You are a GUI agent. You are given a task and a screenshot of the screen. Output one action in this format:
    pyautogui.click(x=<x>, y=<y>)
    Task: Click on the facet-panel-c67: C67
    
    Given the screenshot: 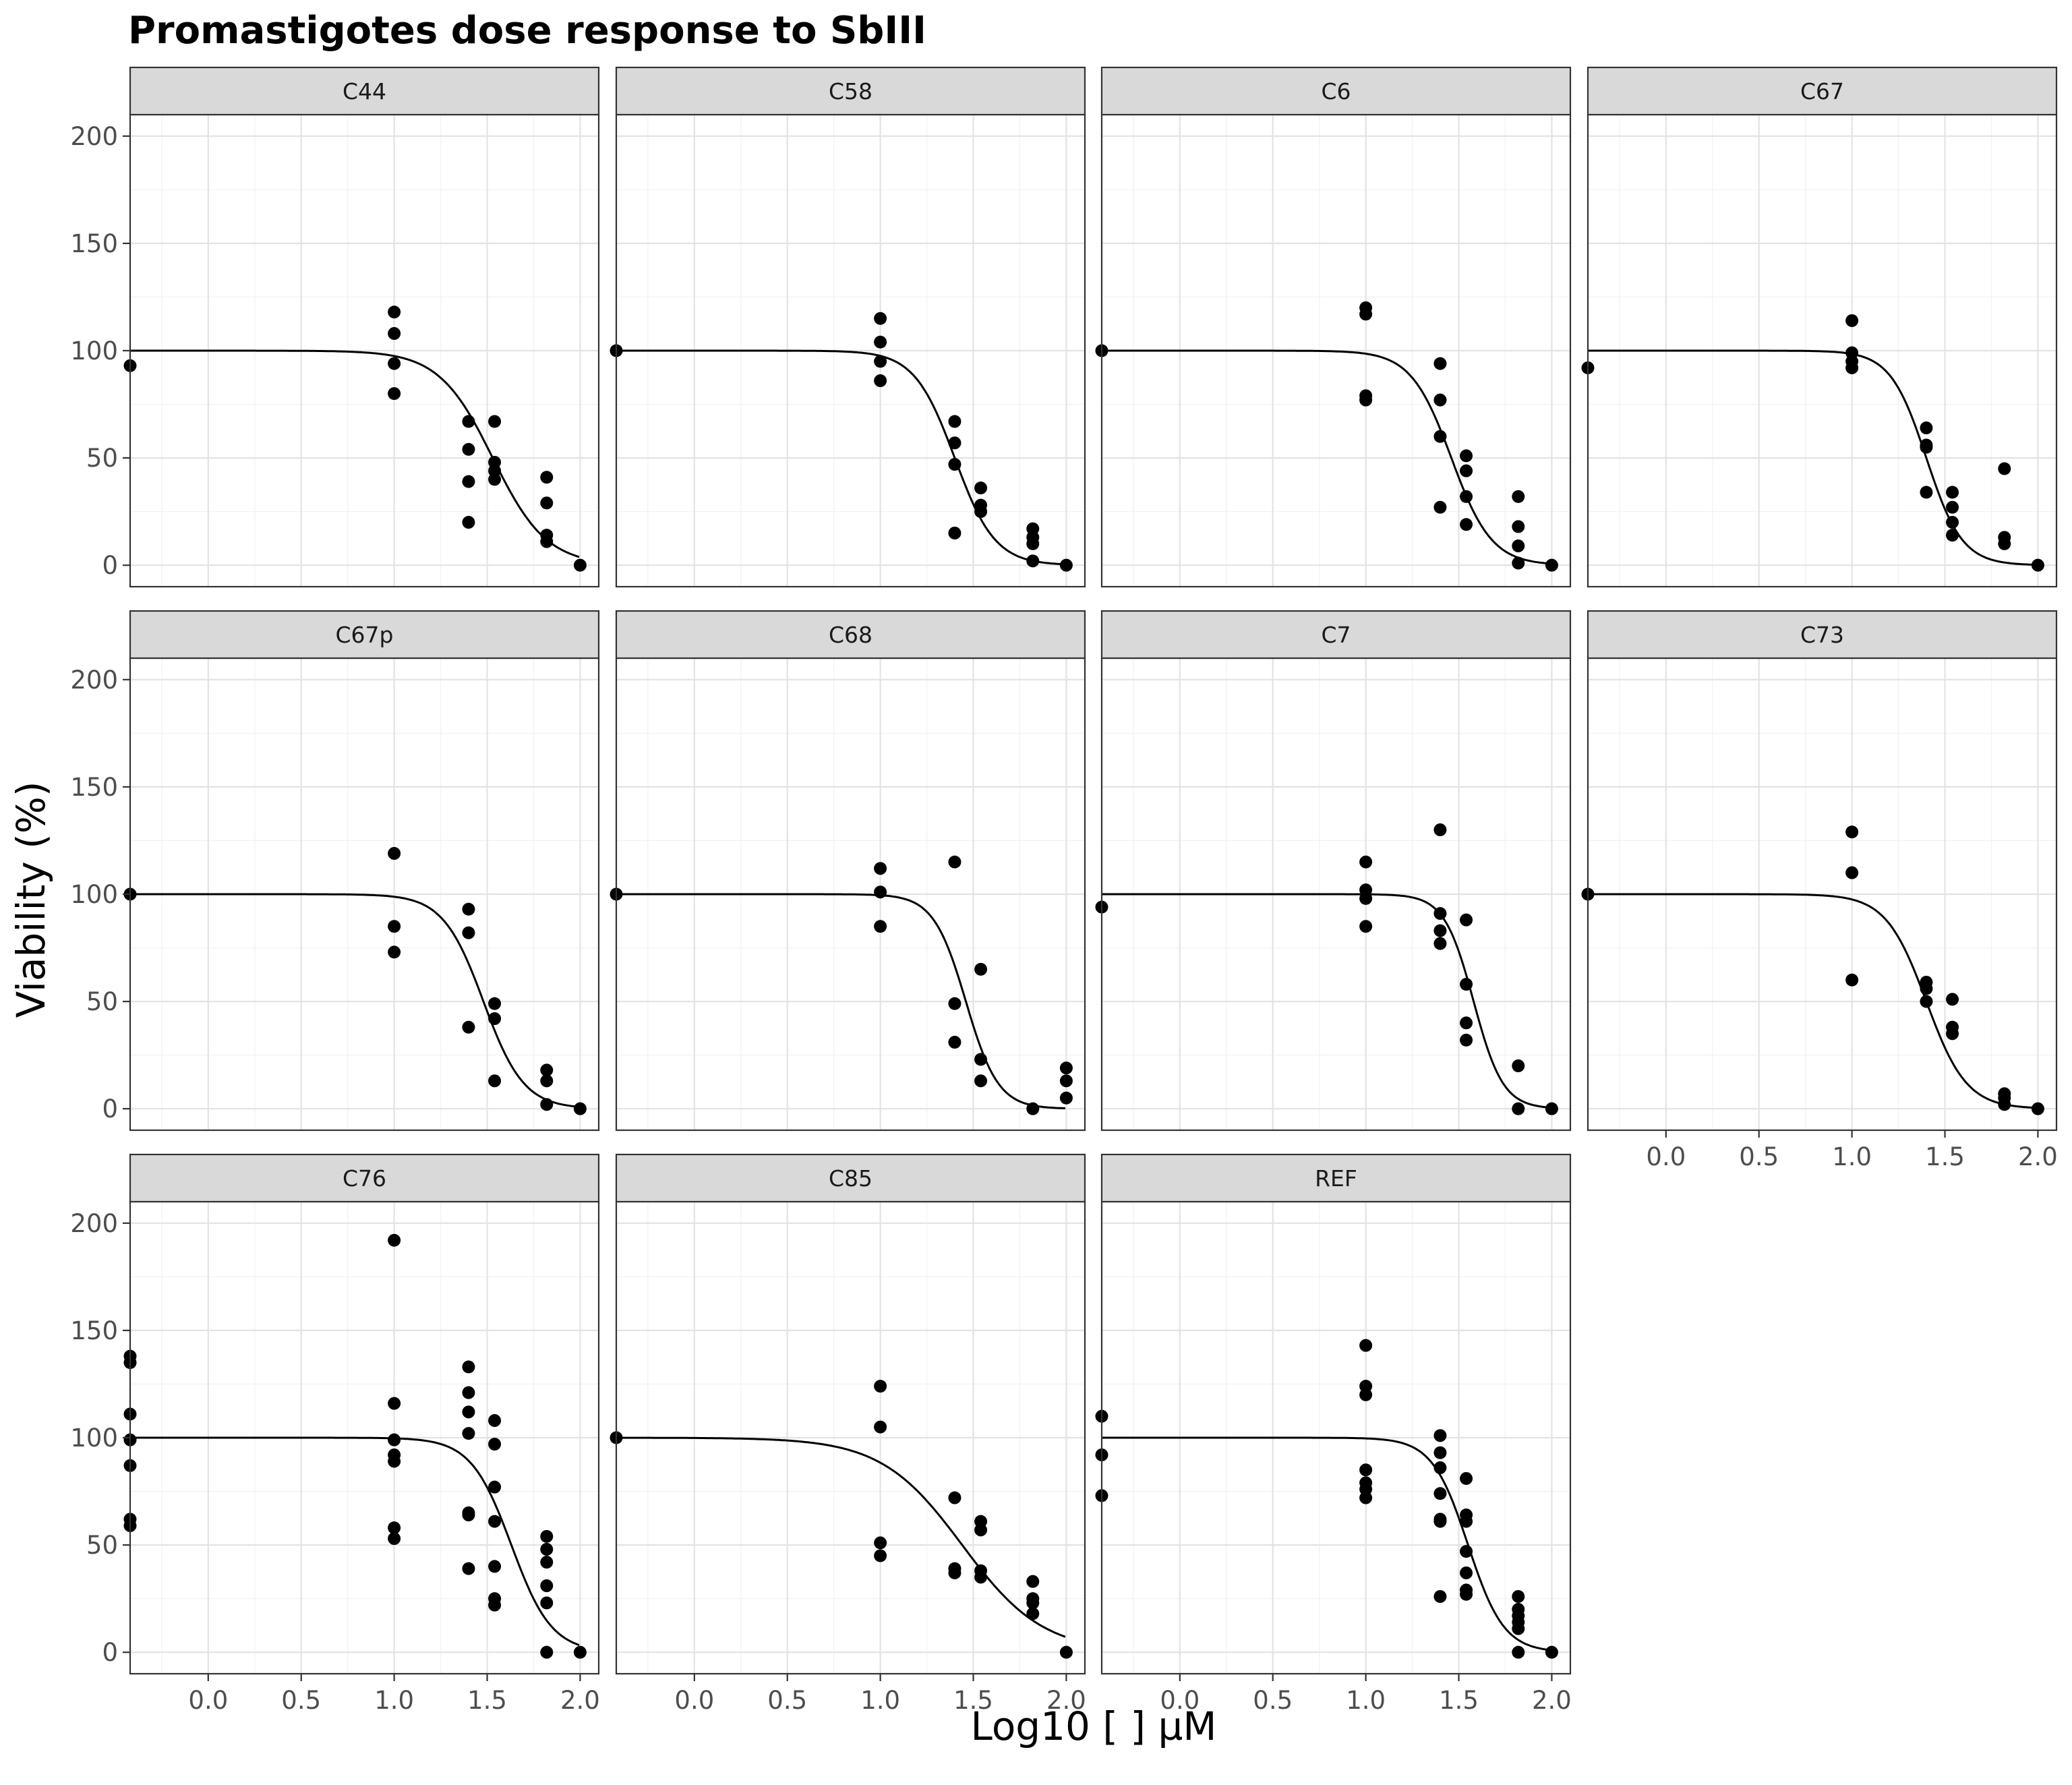 What is the action you would take?
    pyautogui.click(x=1820, y=327)
    